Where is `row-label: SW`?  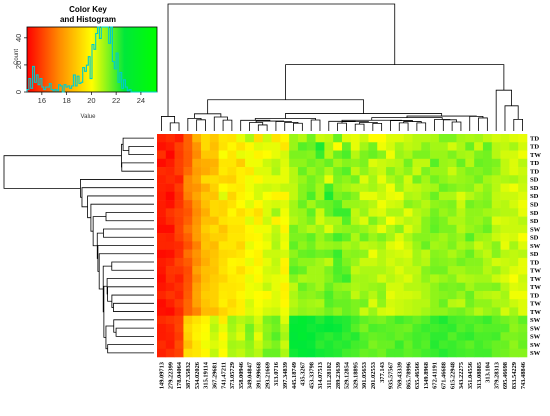 row-label: SW is located at coordinates (535, 328).